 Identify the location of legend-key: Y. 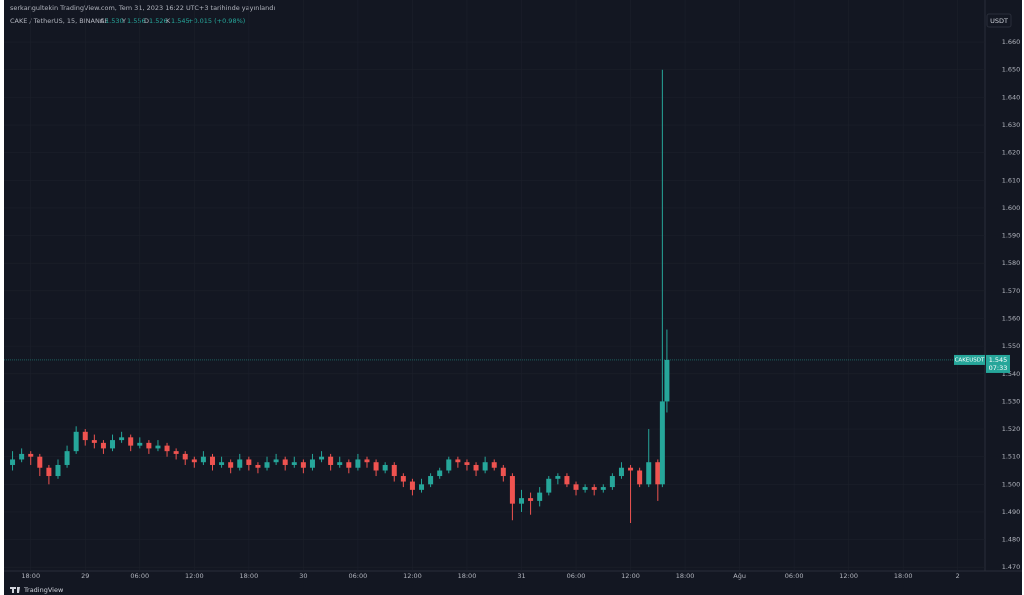
(123, 21).